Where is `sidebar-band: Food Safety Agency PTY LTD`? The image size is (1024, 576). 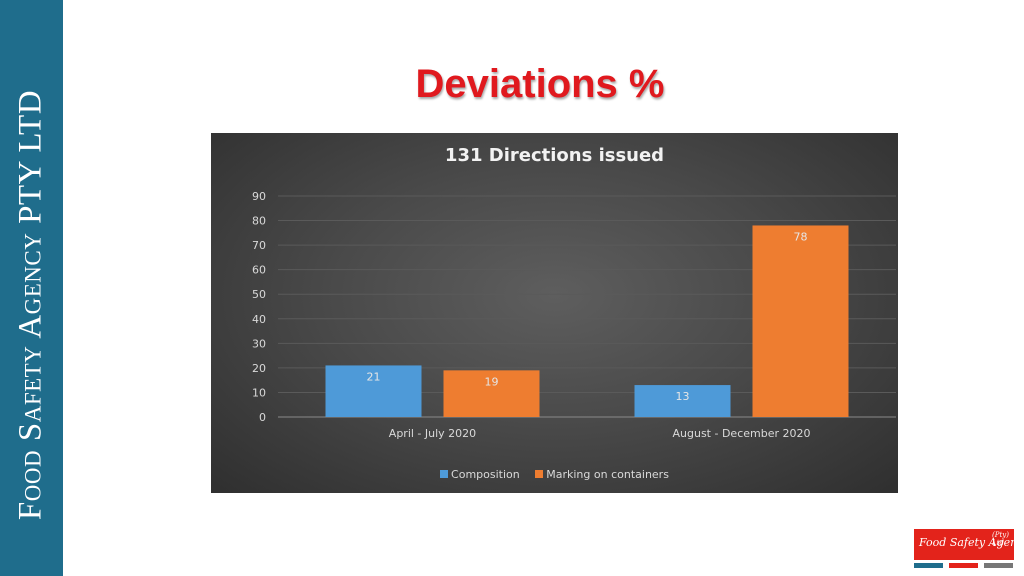 sidebar-band: Food Safety Agency PTY LTD is located at coordinates (31, 288).